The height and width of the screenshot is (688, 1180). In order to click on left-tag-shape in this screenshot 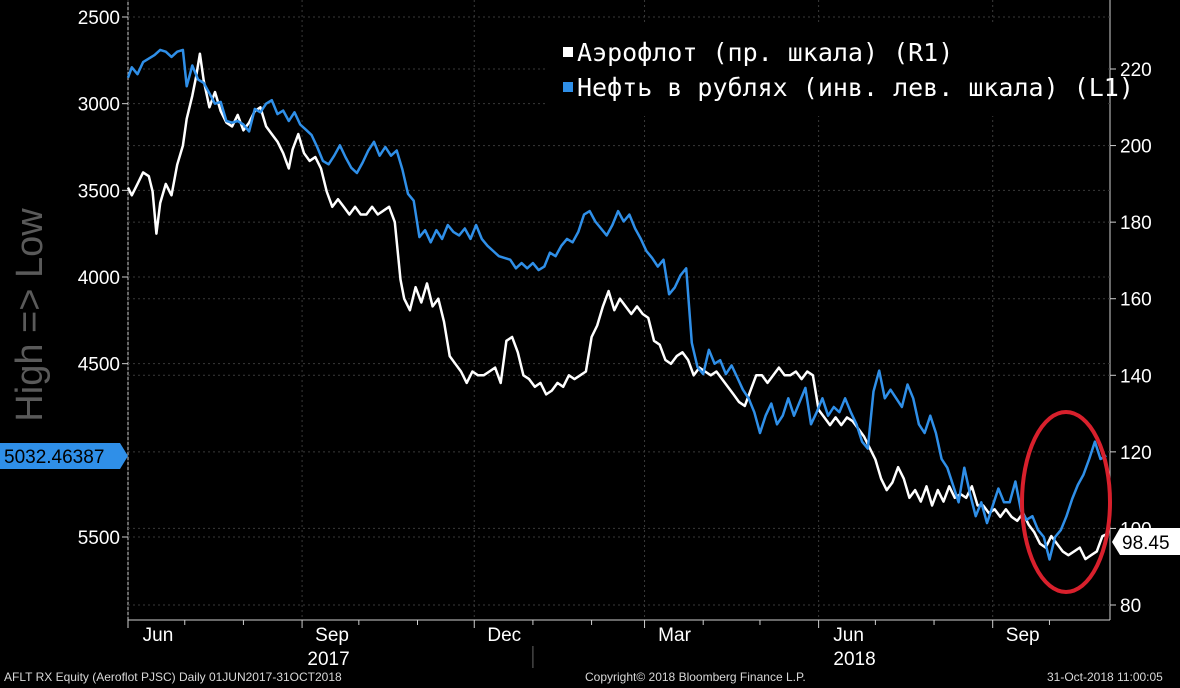, I will do `click(64, 456)`.